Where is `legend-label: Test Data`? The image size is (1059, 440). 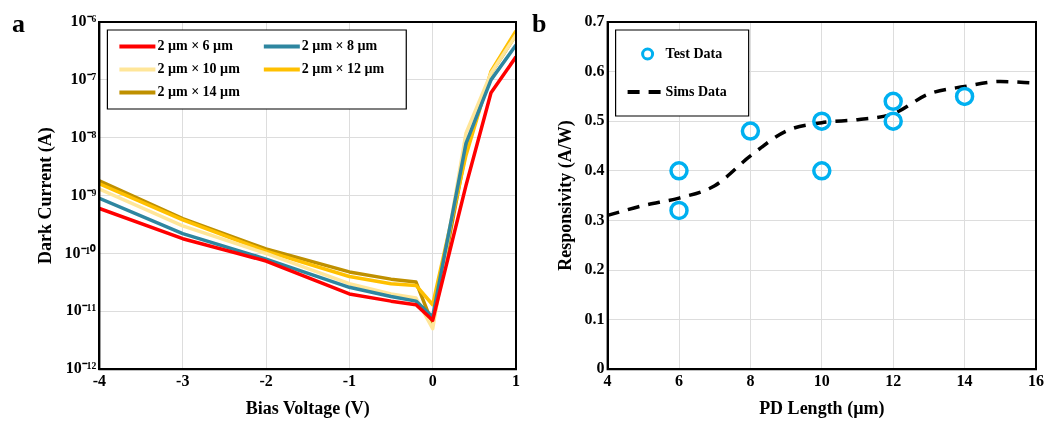 legend-label: Test Data is located at coordinates (694, 53).